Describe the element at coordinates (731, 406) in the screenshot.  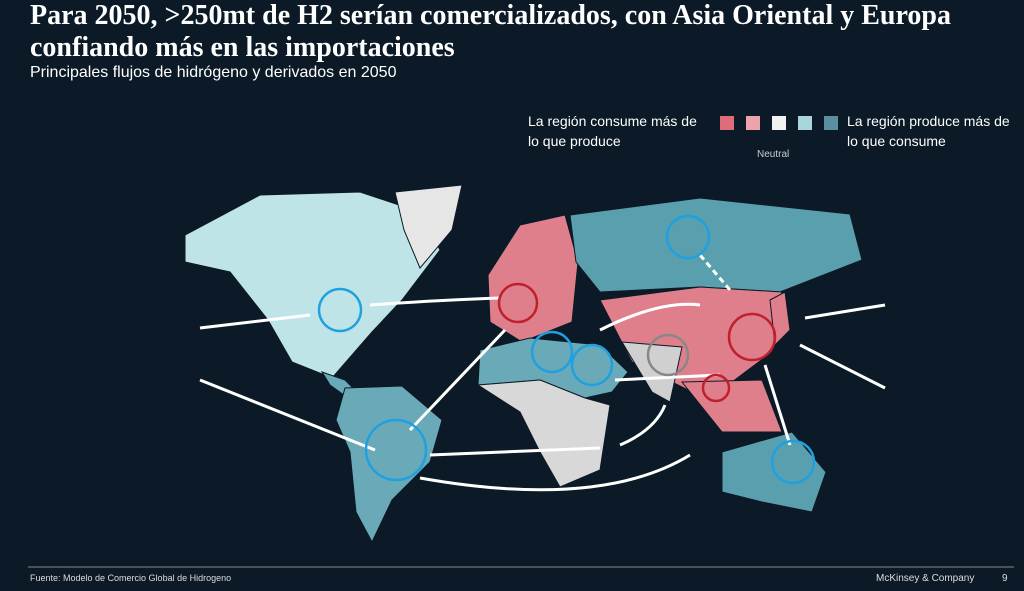
I see `southeast-asia` at that location.